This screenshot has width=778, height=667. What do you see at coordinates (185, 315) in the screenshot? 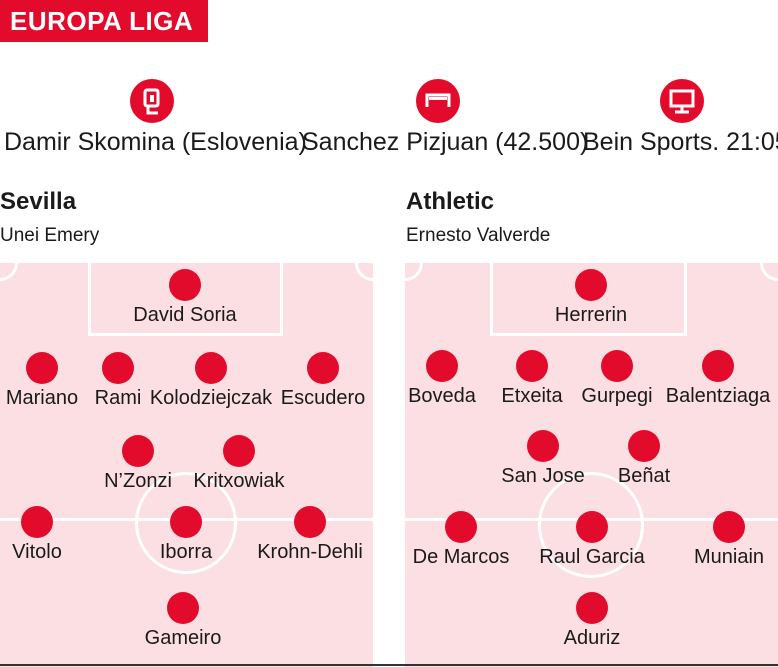
I see `player-name: David Soria` at bounding box center [185, 315].